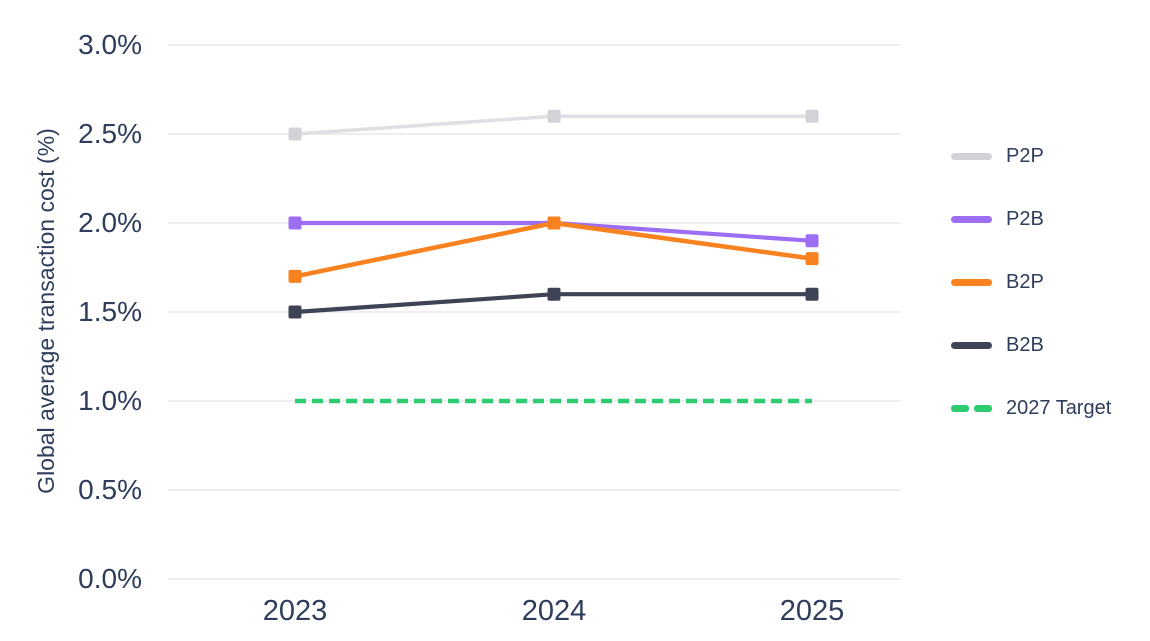 This screenshot has height=641, width=1150. What do you see at coordinates (971, 282) in the screenshot?
I see `legend-swatch-b2p` at bounding box center [971, 282].